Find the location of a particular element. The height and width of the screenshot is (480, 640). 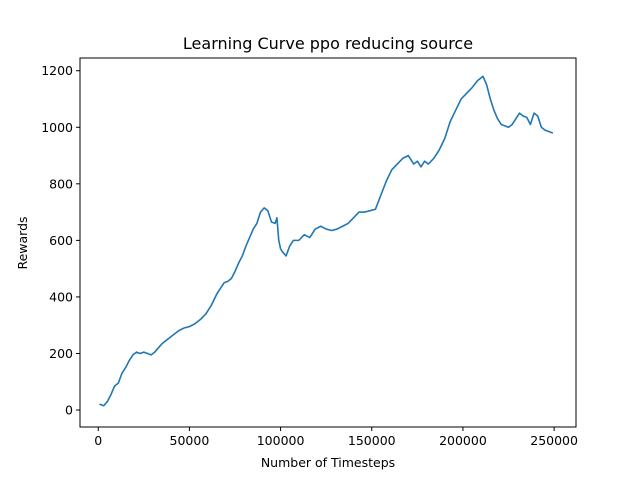

y-tick-label: 800 is located at coordinates (61, 183).